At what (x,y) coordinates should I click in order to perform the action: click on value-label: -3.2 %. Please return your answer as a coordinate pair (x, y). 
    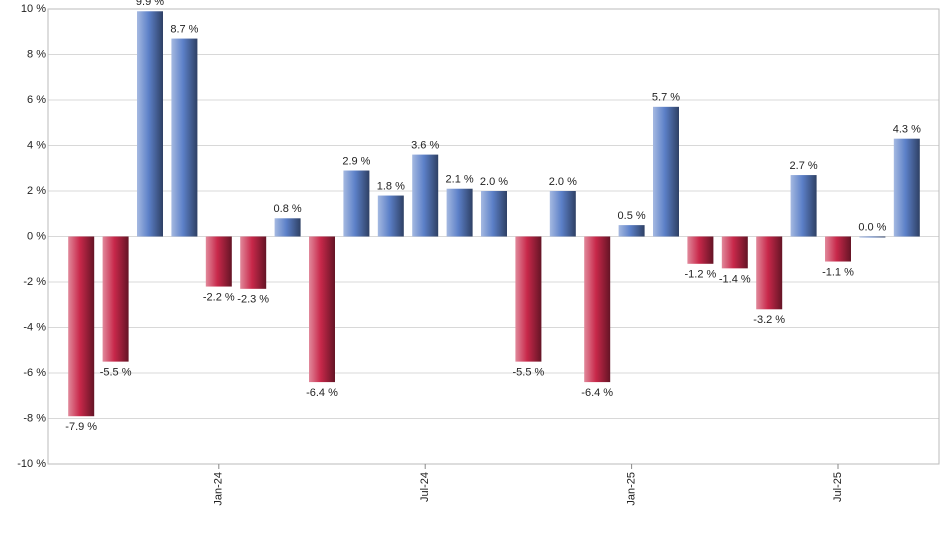
    Looking at the image, I should click on (769, 320).